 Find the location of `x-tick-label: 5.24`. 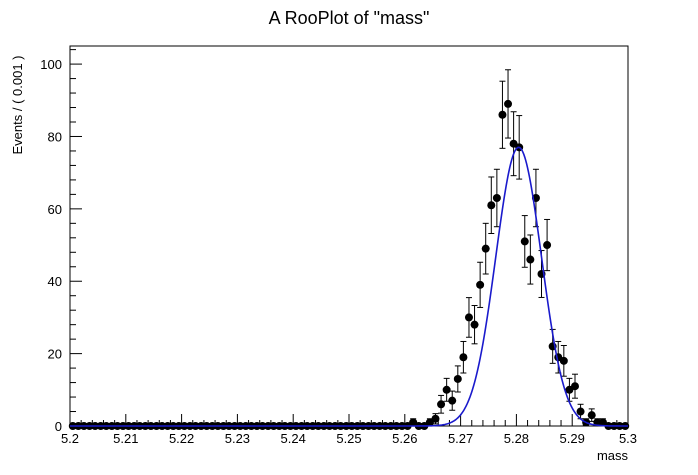

x-tick-label: 5.24 is located at coordinates (293, 438).